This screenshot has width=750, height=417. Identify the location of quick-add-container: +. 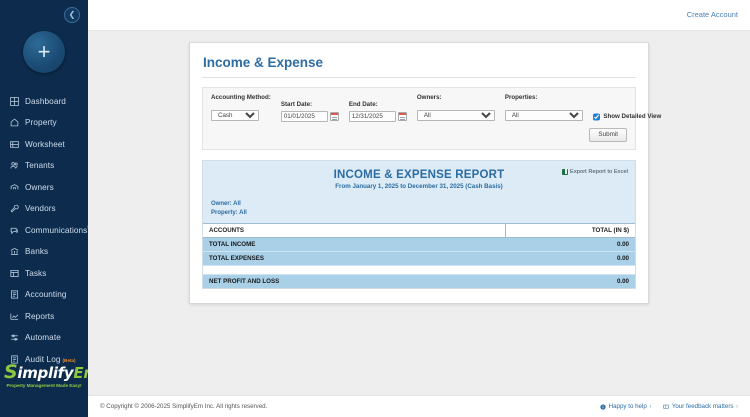
(44, 52).